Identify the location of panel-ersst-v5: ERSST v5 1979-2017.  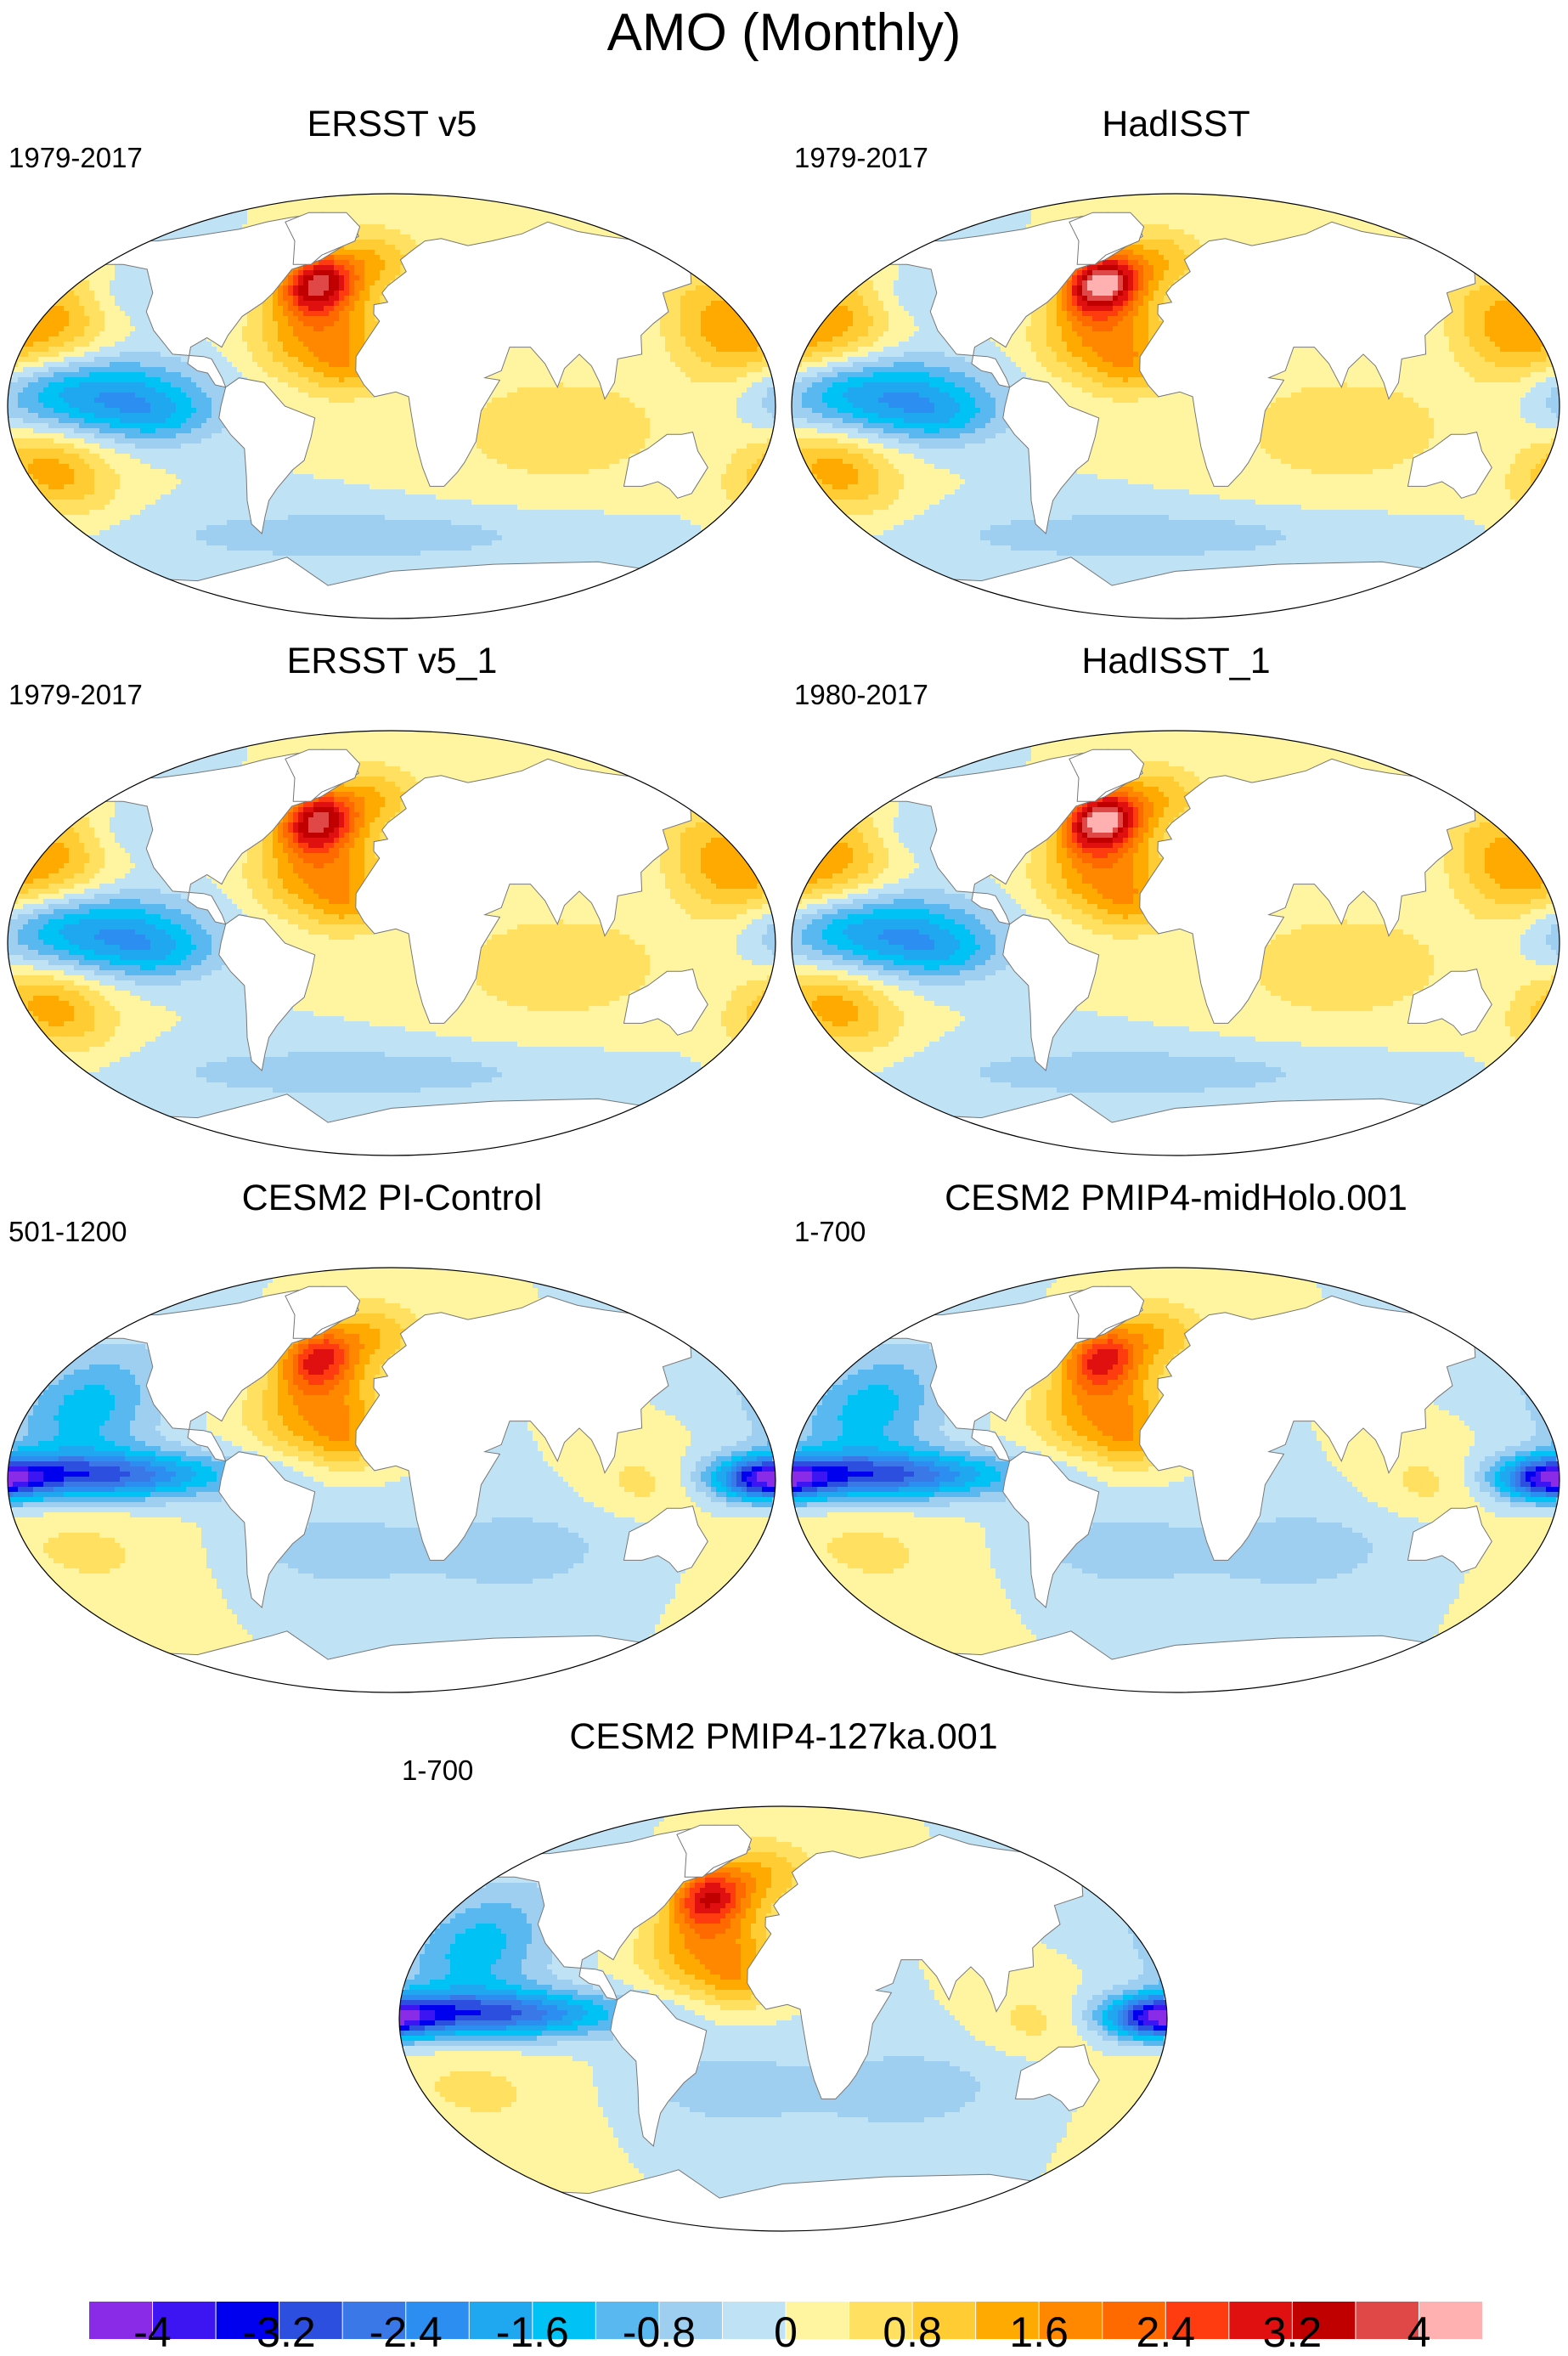
(392, 355).